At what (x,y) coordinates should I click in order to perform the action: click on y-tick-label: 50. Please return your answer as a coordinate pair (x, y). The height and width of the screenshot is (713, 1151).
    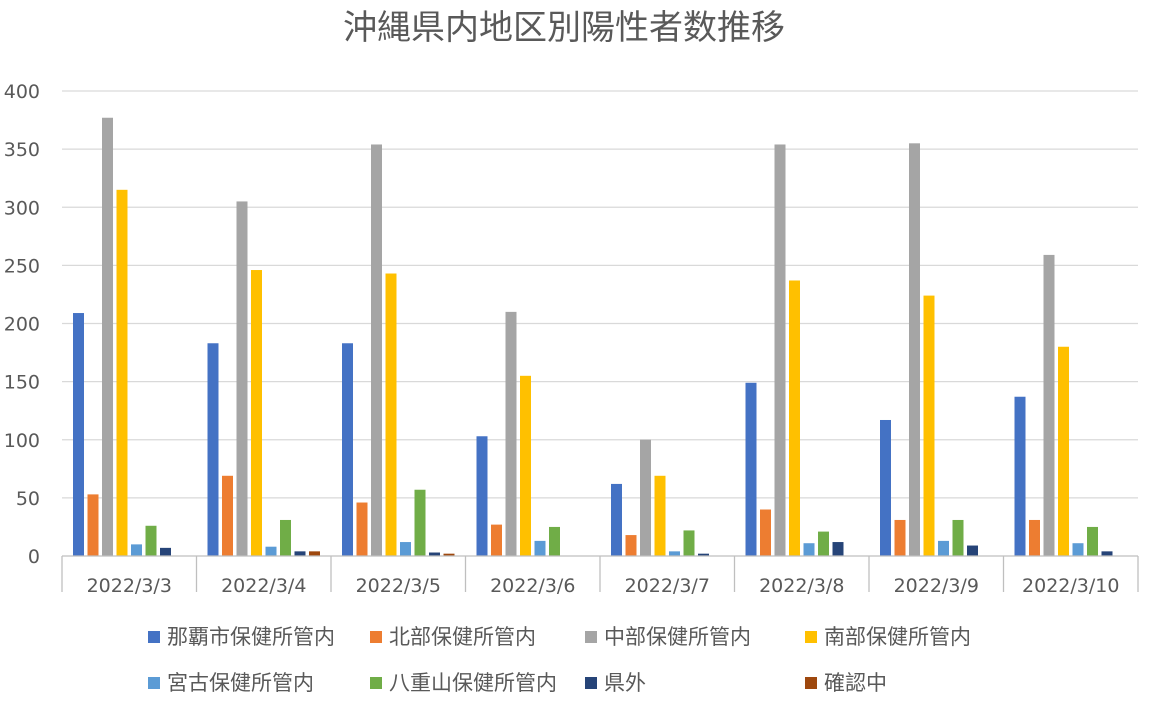
    Looking at the image, I should click on (28, 499).